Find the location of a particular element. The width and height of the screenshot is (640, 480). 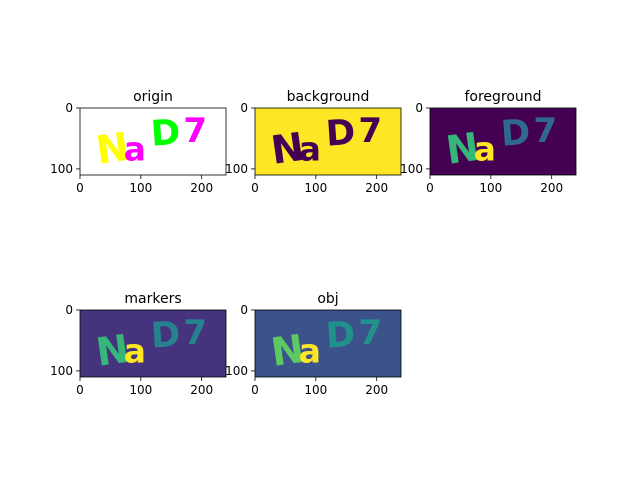

image-markers: Na D 7 is located at coordinates (153, 343).